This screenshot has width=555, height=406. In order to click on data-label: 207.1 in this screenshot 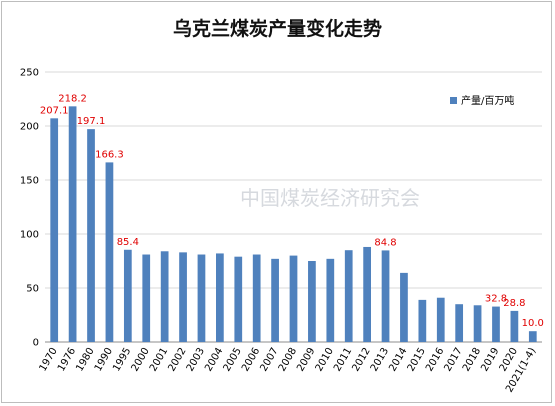, I will do `click(54, 110)`.